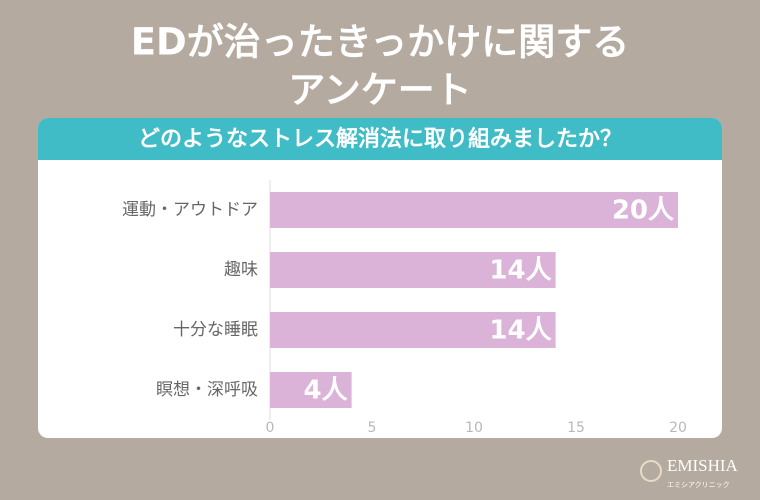 The image size is (760, 500). What do you see at coordinates (270, 428) in the screenshot?
I see `x-tick-label: 0` at bounding box center [270, 428].